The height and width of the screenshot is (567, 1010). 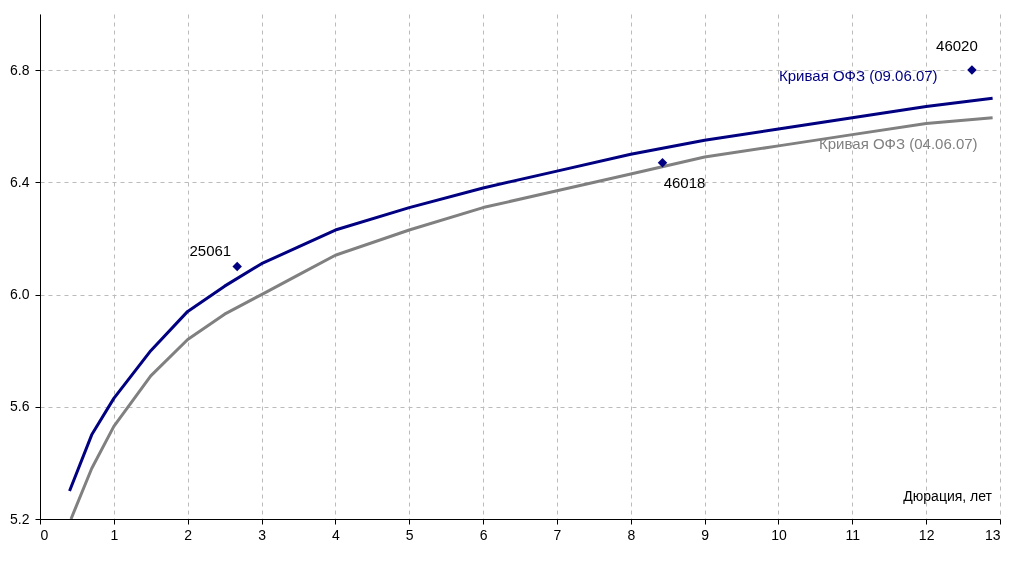 I want to click on y-tick-label: 5.6, so click(x=20, y=406).